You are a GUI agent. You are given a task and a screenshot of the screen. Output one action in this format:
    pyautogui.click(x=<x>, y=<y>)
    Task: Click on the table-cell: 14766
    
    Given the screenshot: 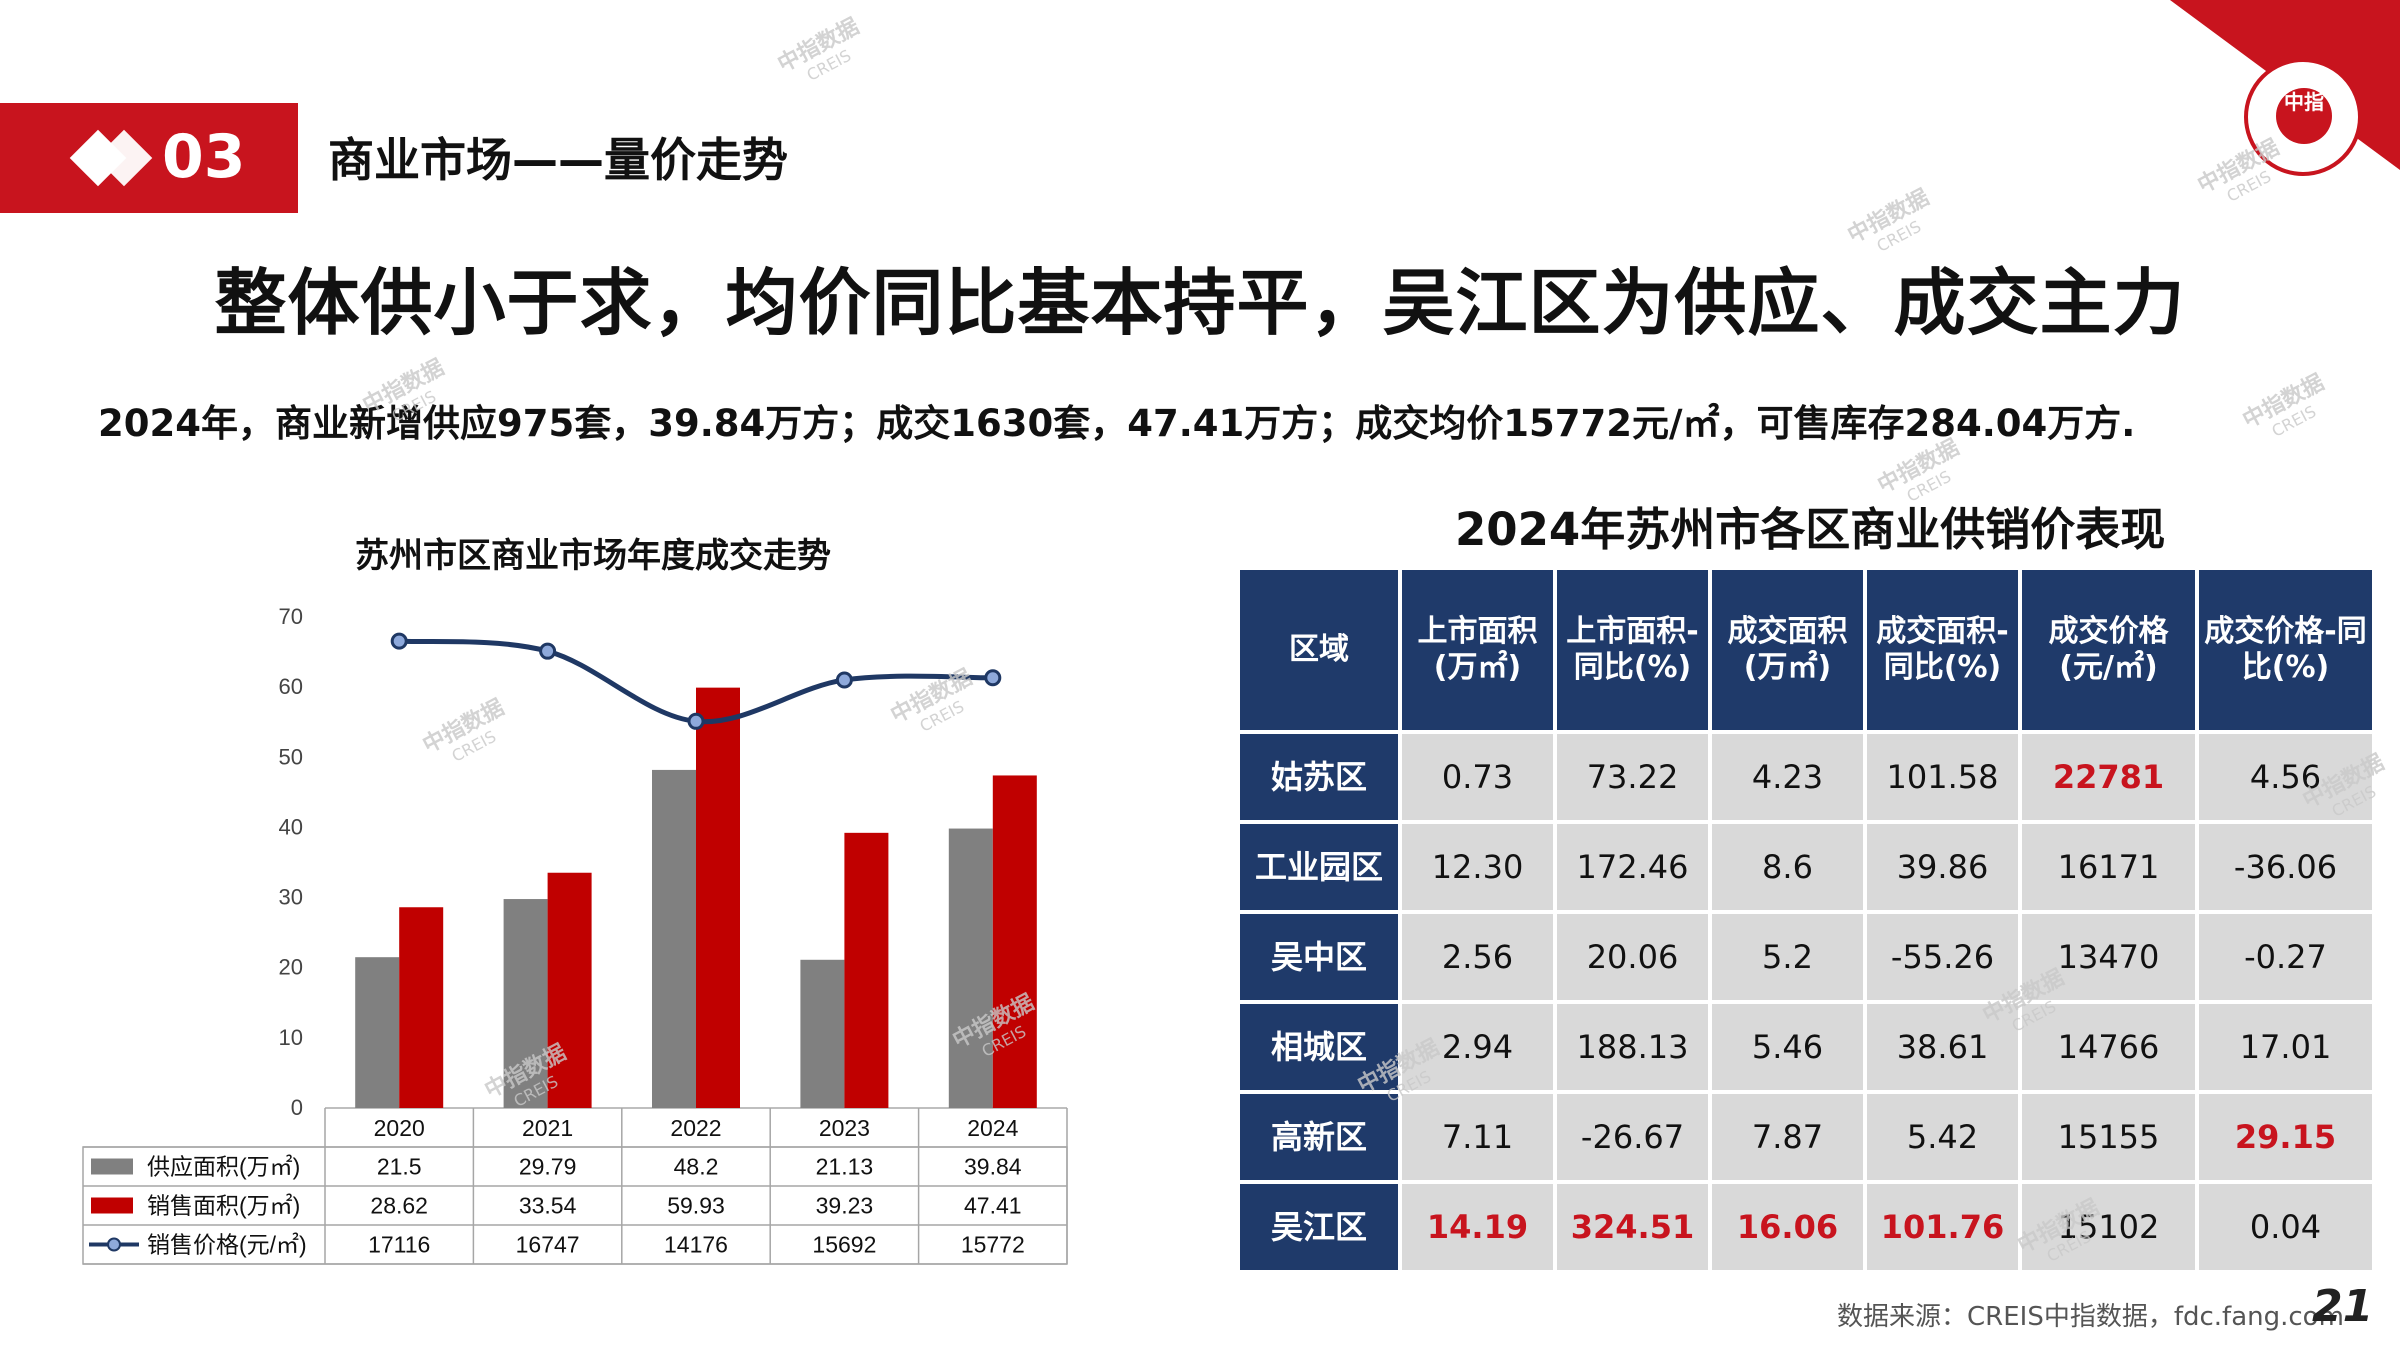 What is the action you would take?
    pyautogui.click(x=2108, y=1047)
    